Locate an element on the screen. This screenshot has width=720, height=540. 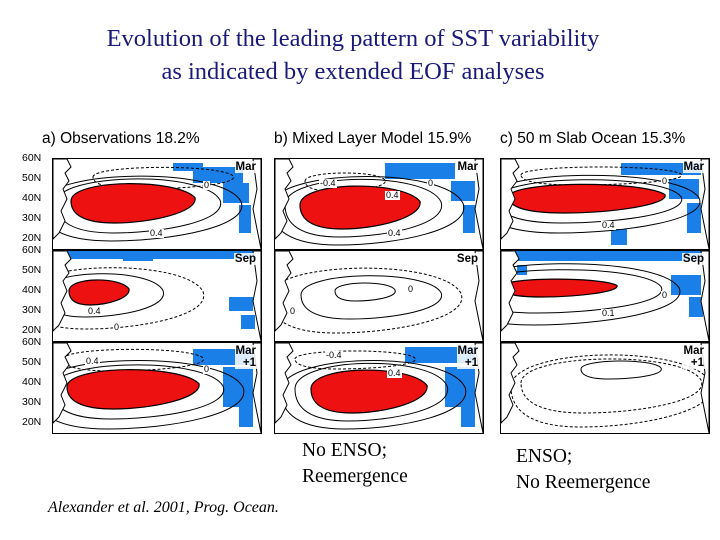
map-panel-slab-ocean-sep: 0.1 0 Sep is located at coordinates (605, 296).